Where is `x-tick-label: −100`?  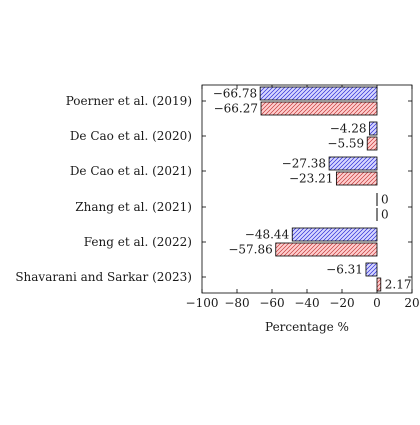 x-tick-label: −100 is located at coordinates (202, 303).